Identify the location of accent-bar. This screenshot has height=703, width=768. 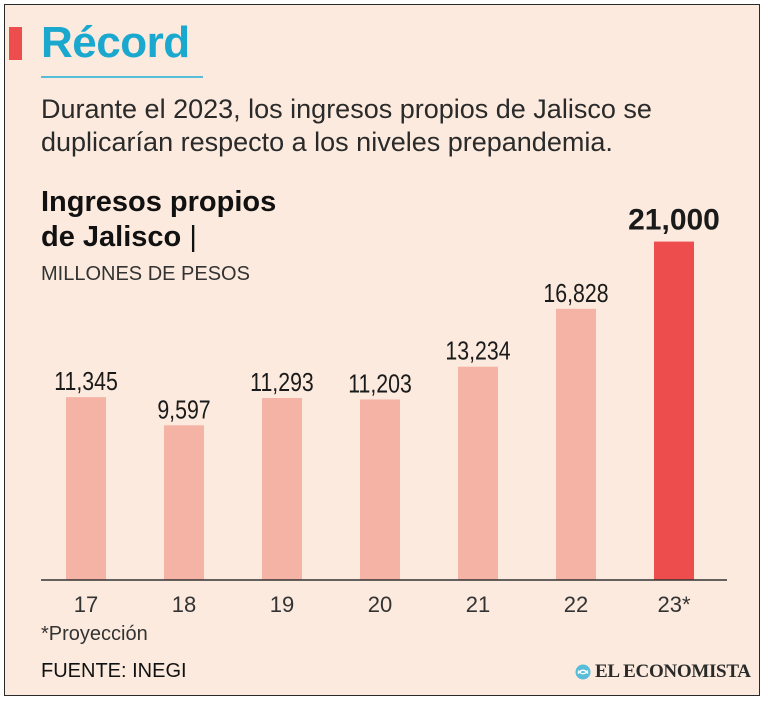
(15, 43).